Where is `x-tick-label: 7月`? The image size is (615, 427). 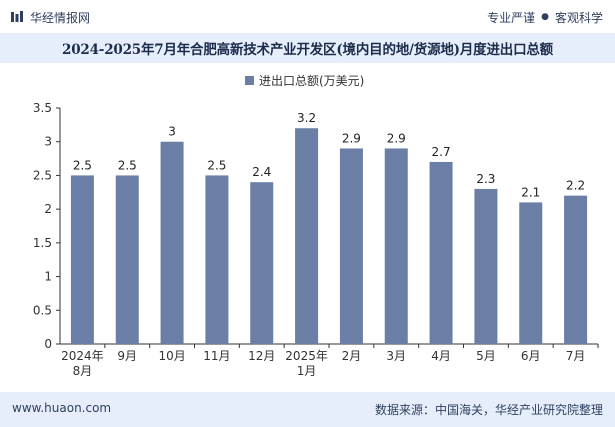 x-tick-label: 7月 is located at coordinates (576, 356).